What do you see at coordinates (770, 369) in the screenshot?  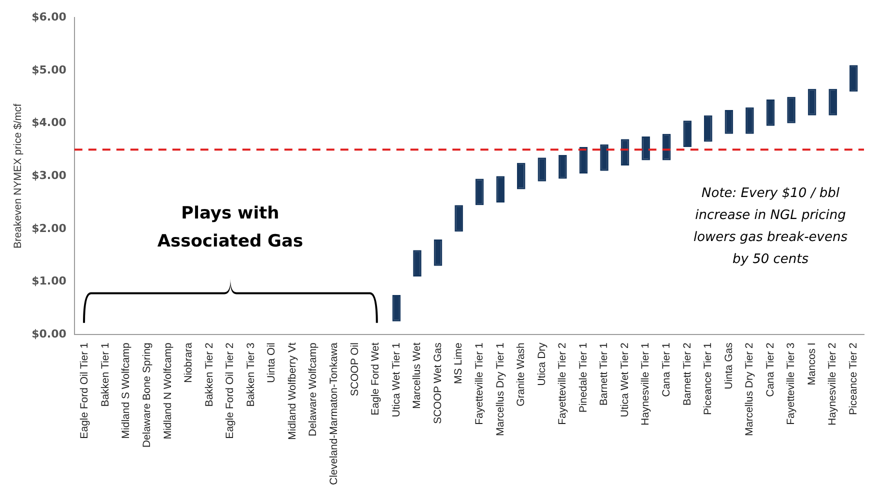 I see `x-tick-label: Cana Tier 2` at bounding box center [770, 369].